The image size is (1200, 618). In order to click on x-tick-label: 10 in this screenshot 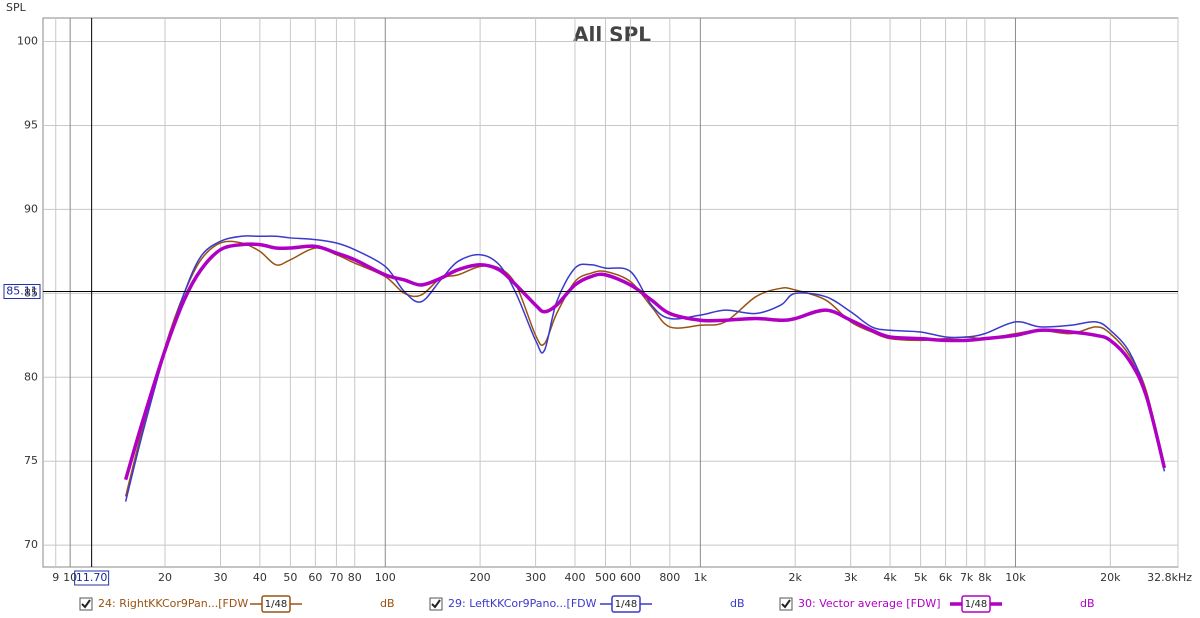, I will do `click(70, 577)`.